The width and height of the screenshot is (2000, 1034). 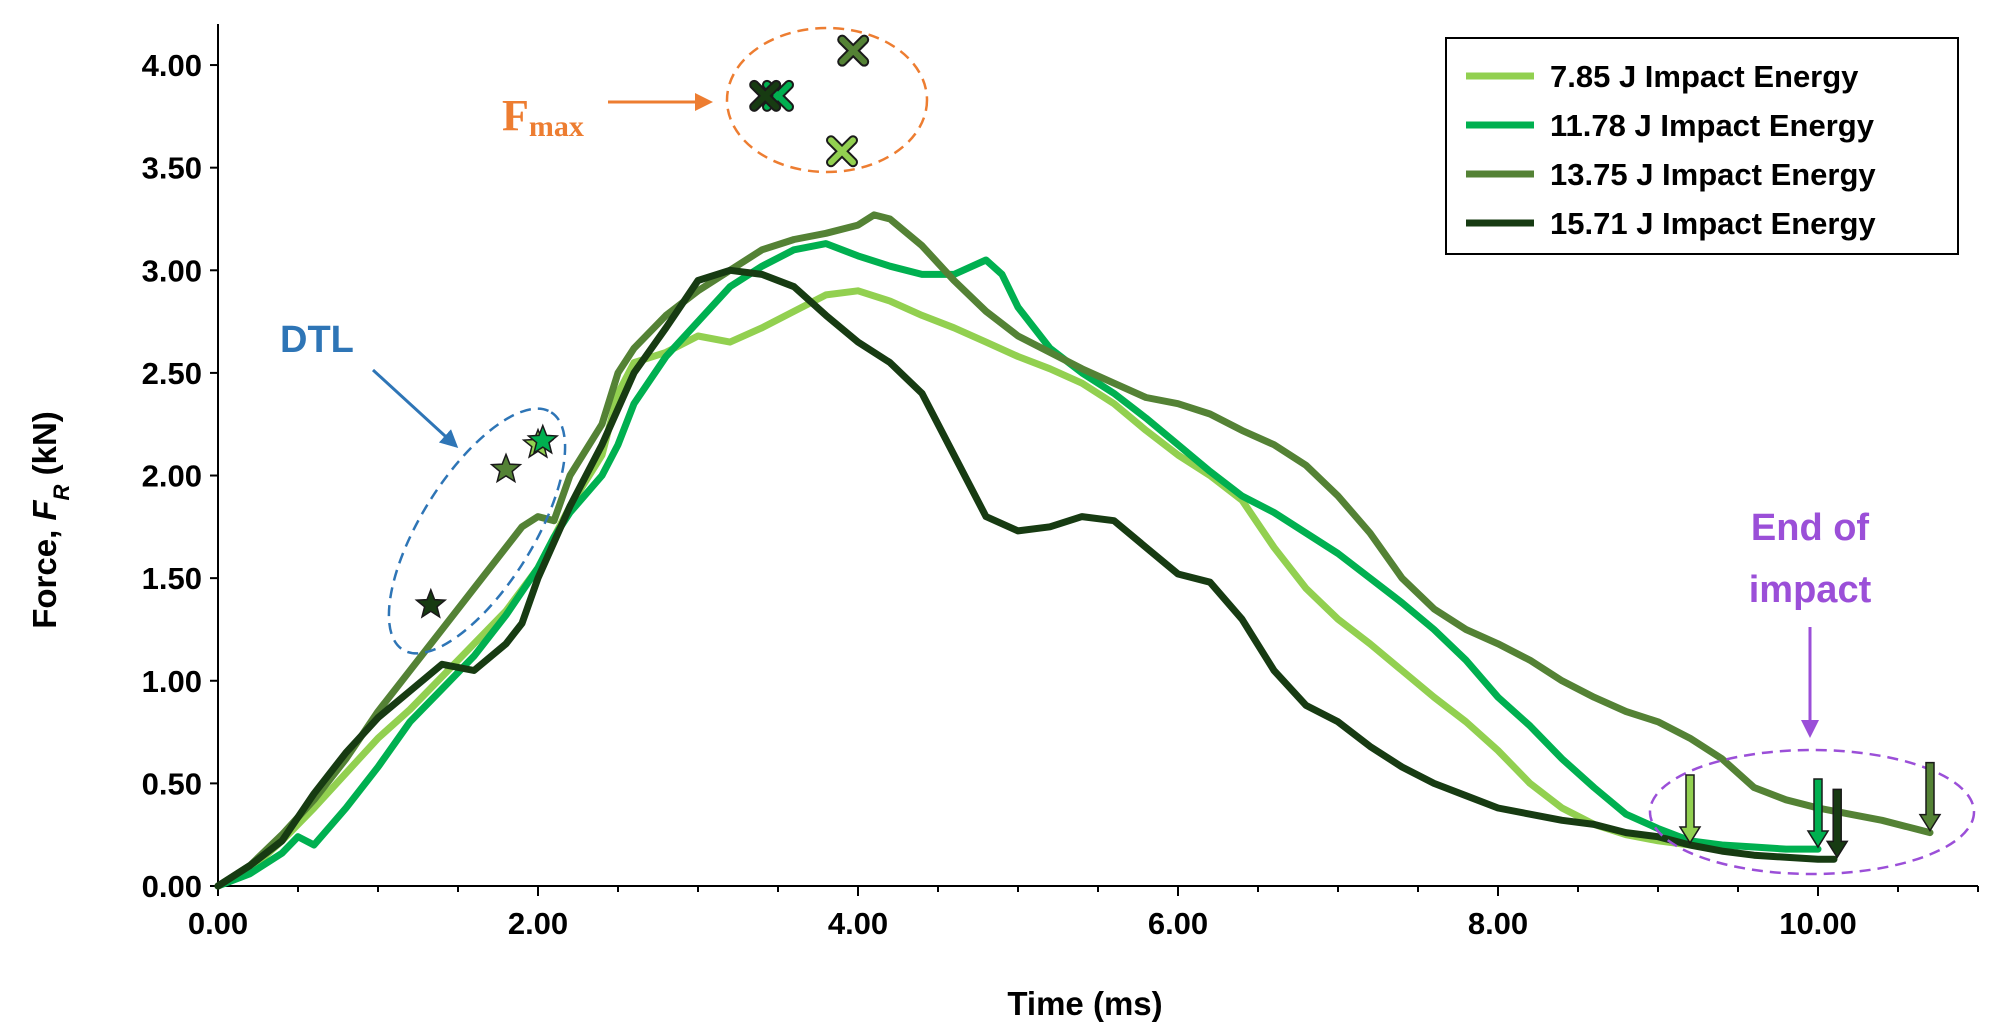 I want to click on end-of-impact-label-1: End of, so click(x=1810, y=528).